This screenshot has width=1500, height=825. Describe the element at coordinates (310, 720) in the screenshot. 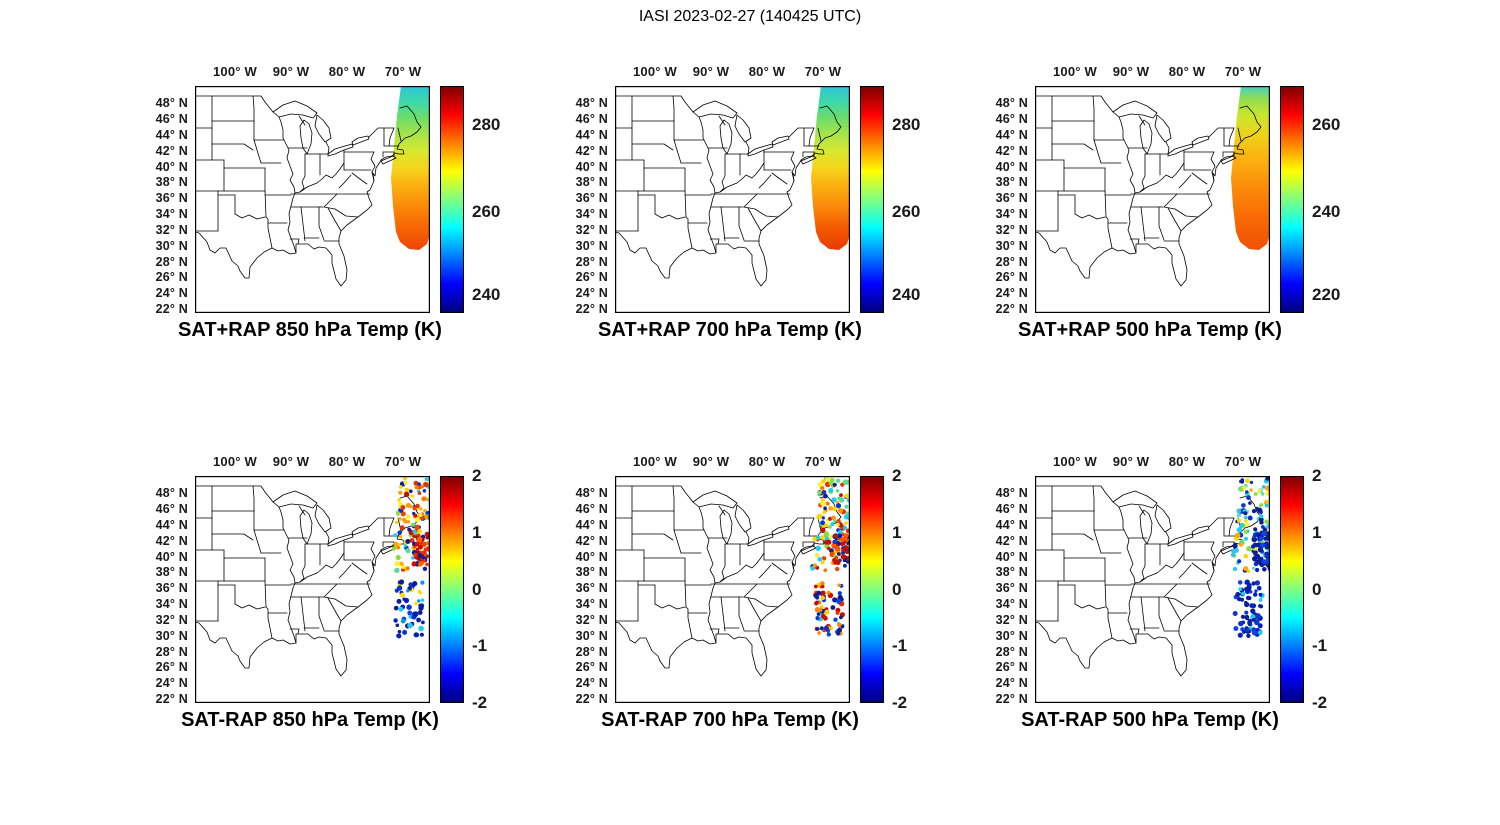

I see `panel-caption: SAT-RAP 850 hPa Temp (K)` at that location.